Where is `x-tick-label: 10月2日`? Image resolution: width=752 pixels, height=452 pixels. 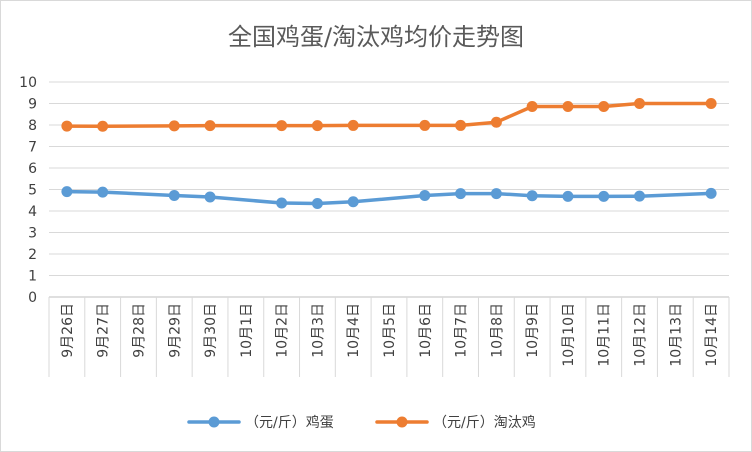
x-tick-label: 10月2日 is located at coordinates (283, 330).